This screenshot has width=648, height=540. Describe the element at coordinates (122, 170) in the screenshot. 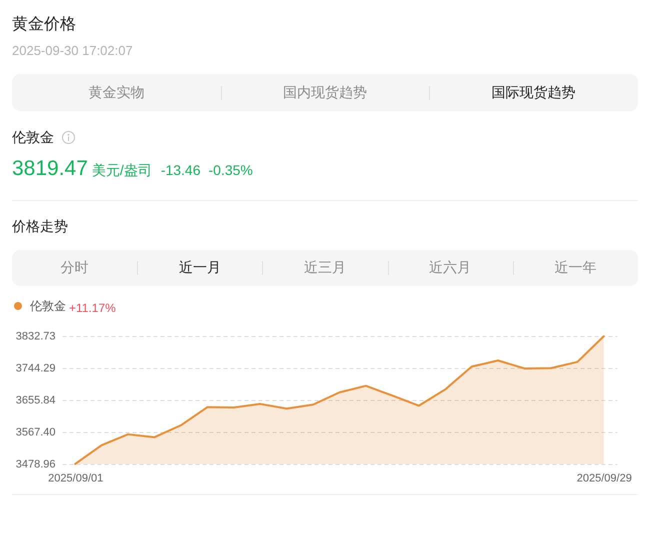

I see `text: 美元/盎司` at that location.